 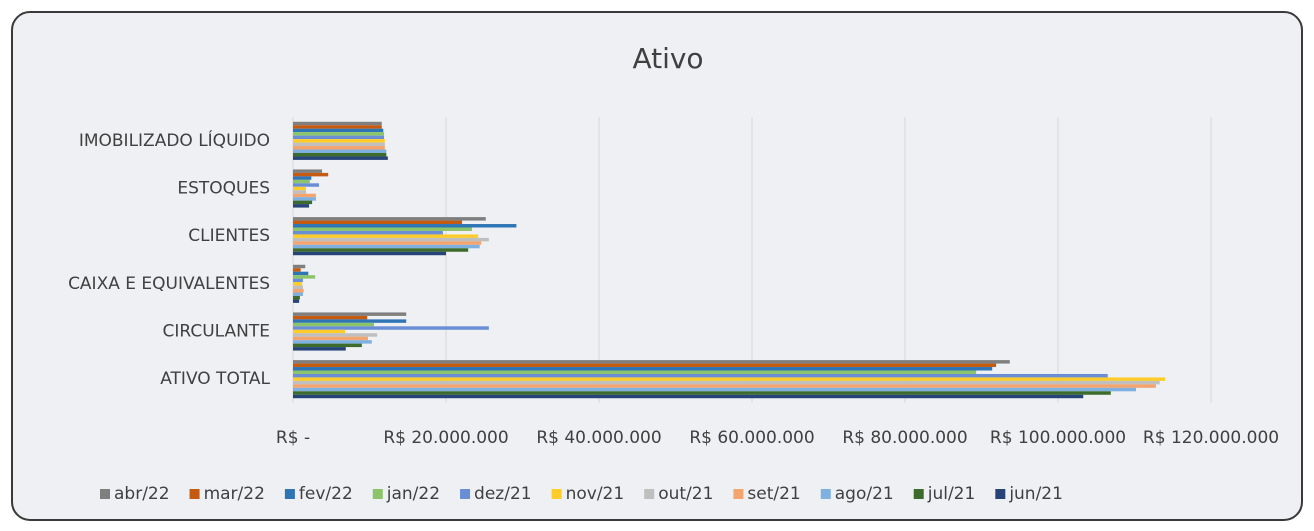 I want to click on legend-label: fev/22, so click(x=326, y=494).